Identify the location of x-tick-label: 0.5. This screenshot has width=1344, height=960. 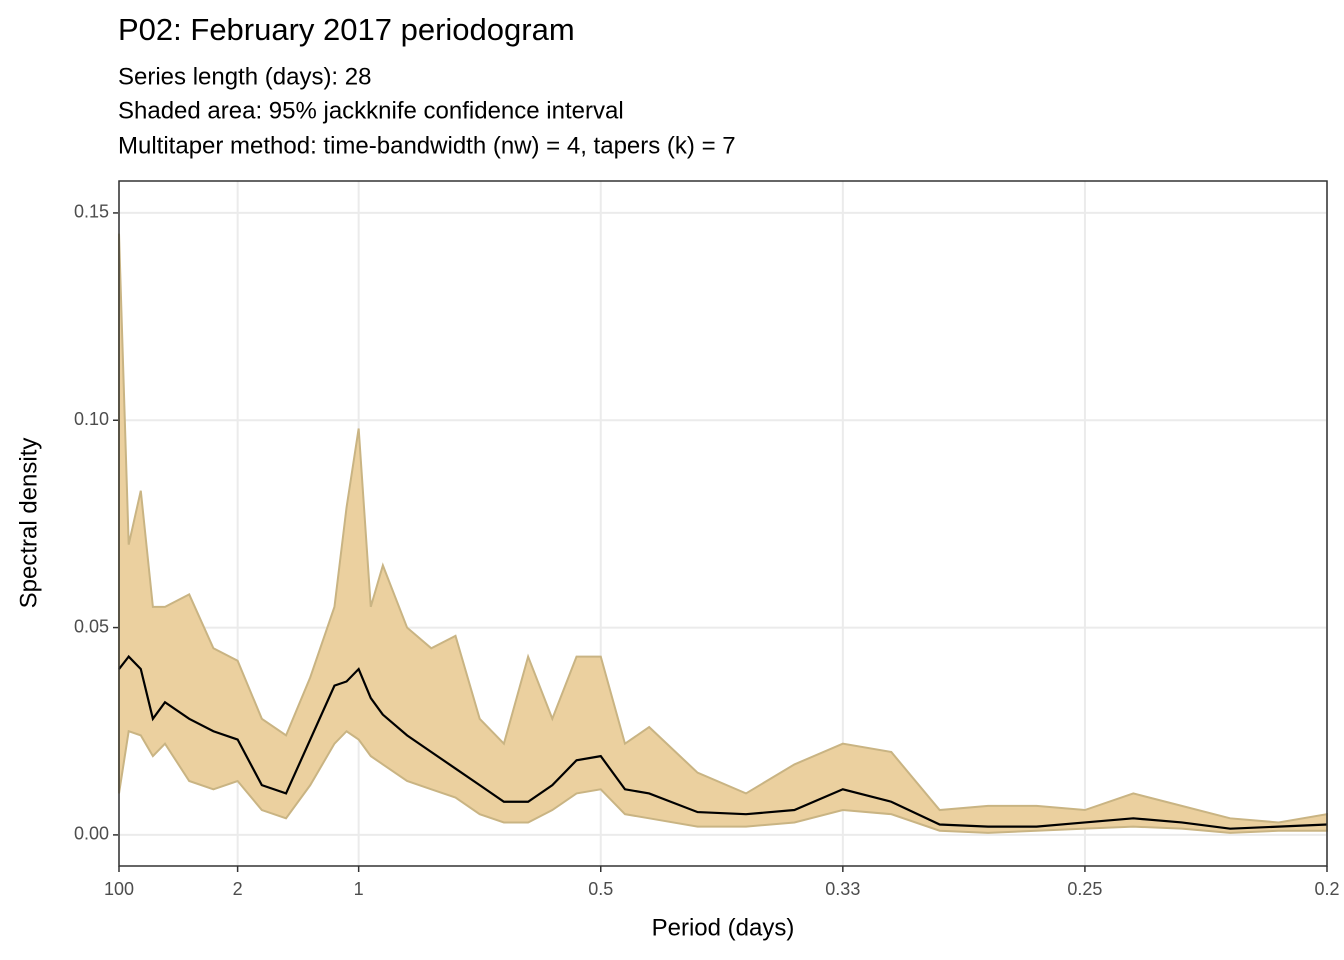
(600, 889).